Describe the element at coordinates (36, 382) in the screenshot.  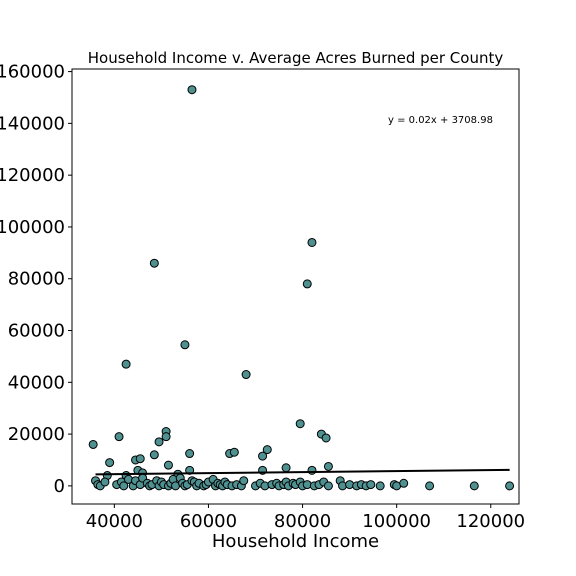
I see `y-tick-label: 40000` at that location.